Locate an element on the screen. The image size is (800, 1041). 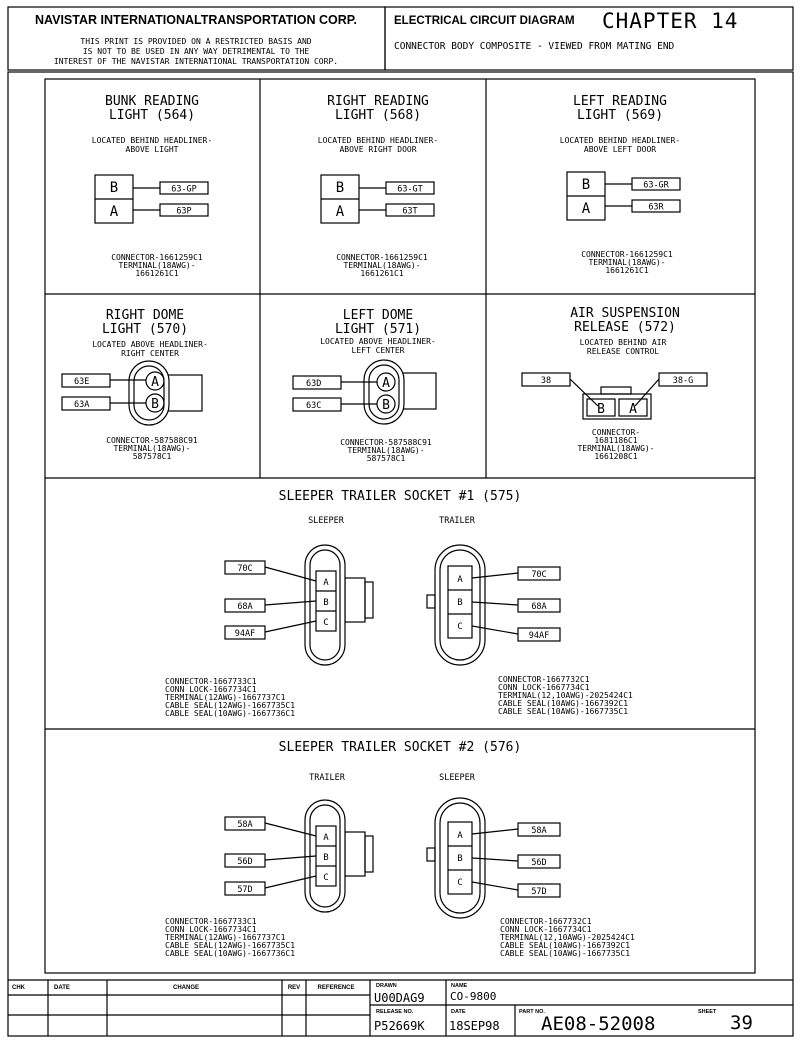
wire-label: 63R is located at coordinates (656, 208).